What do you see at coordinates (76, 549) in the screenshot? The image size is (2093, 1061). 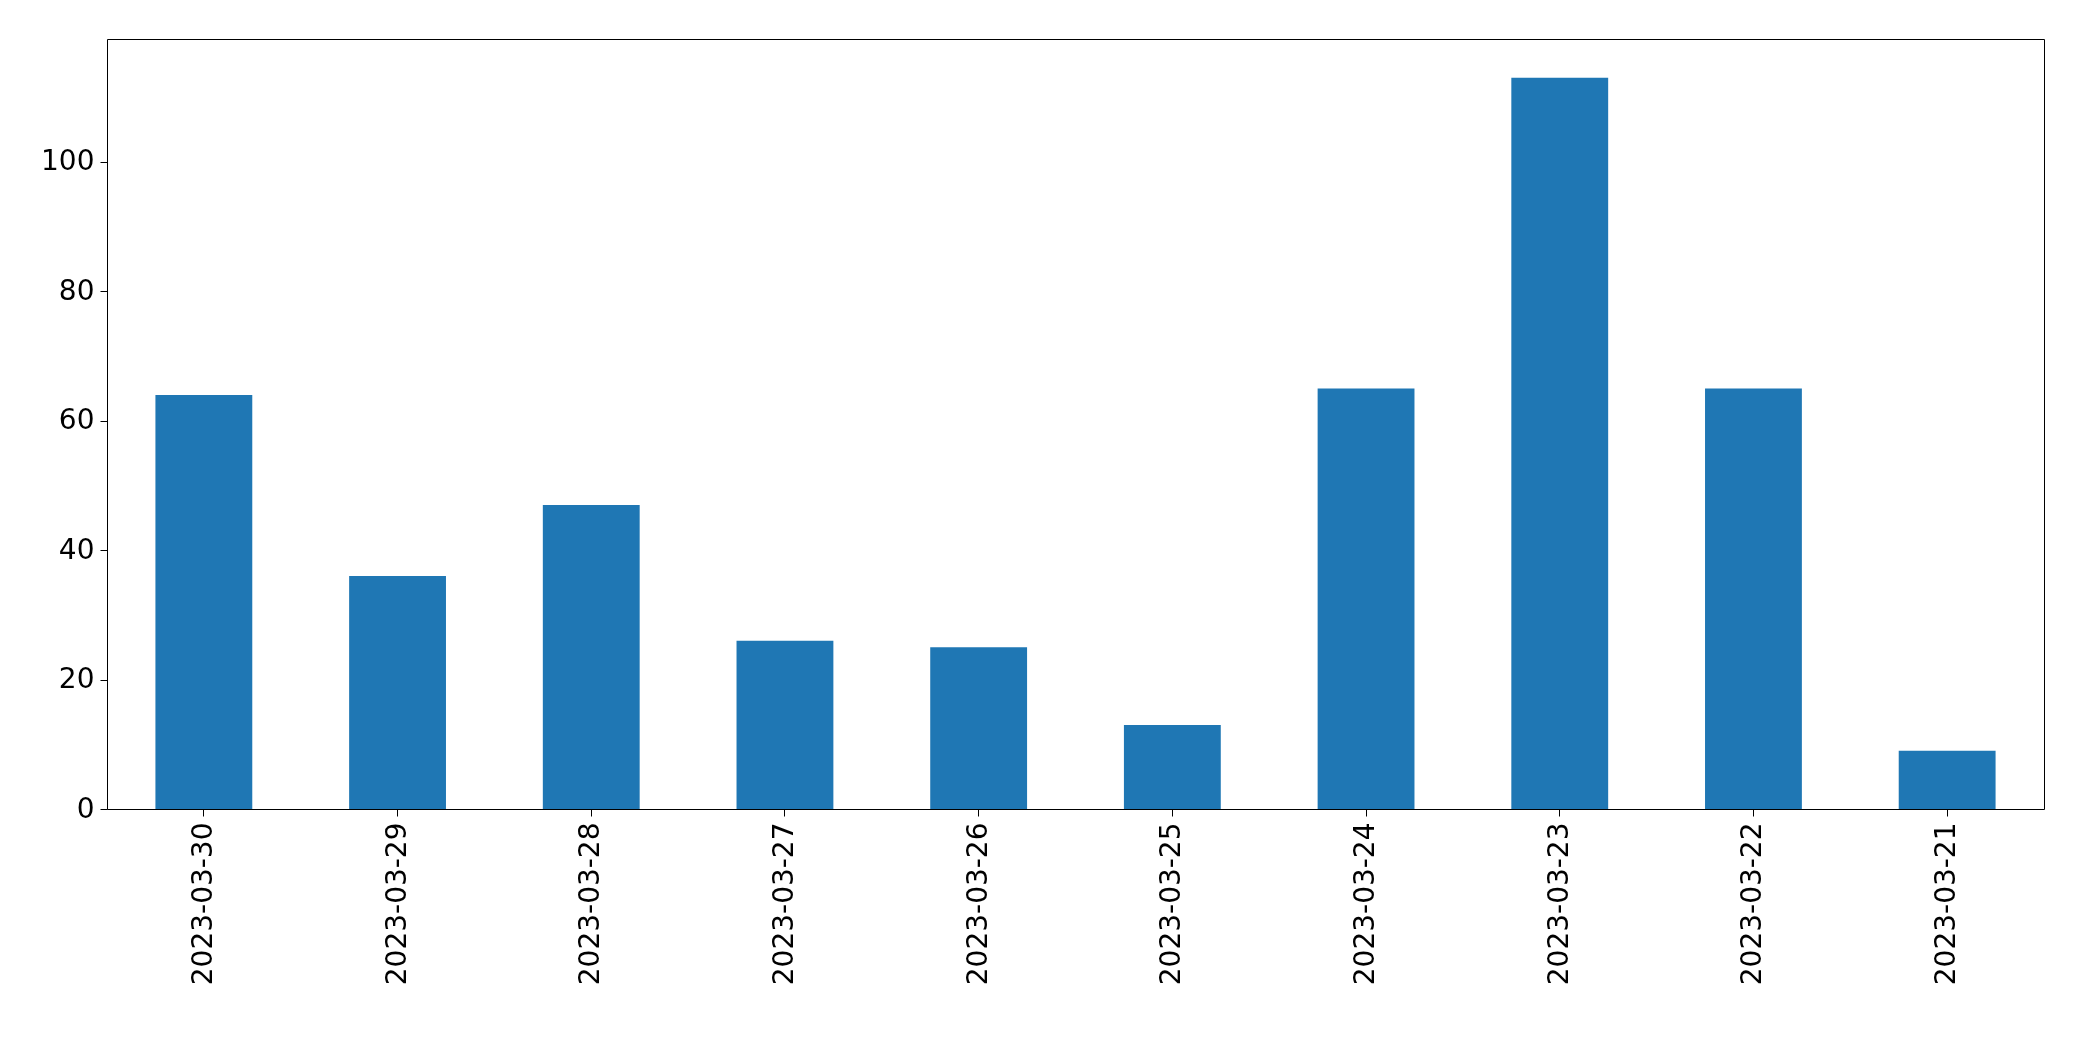 I see `y-tick-label: 40` at bounding box center [76, 549].